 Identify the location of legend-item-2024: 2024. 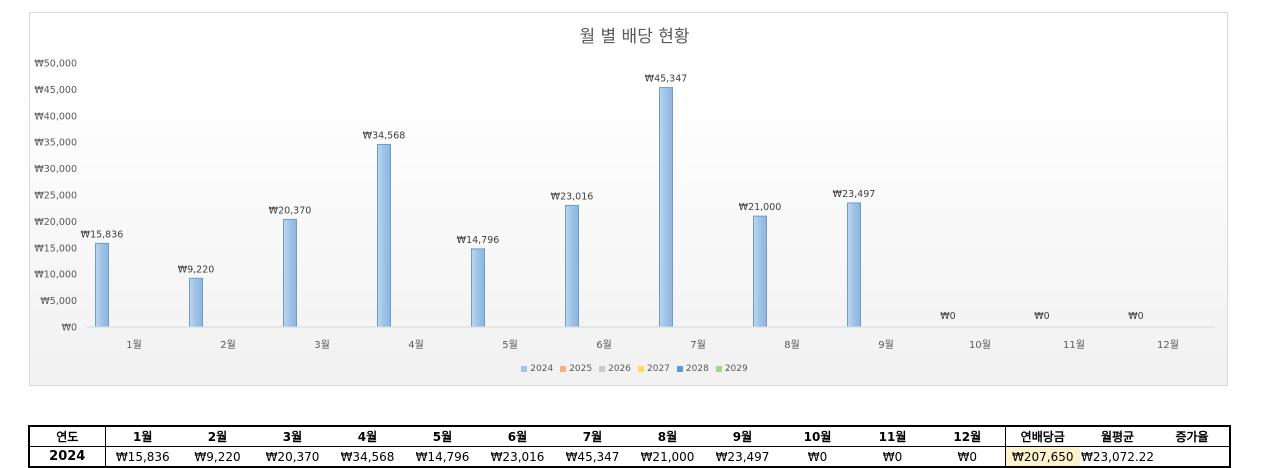
(537, 369).